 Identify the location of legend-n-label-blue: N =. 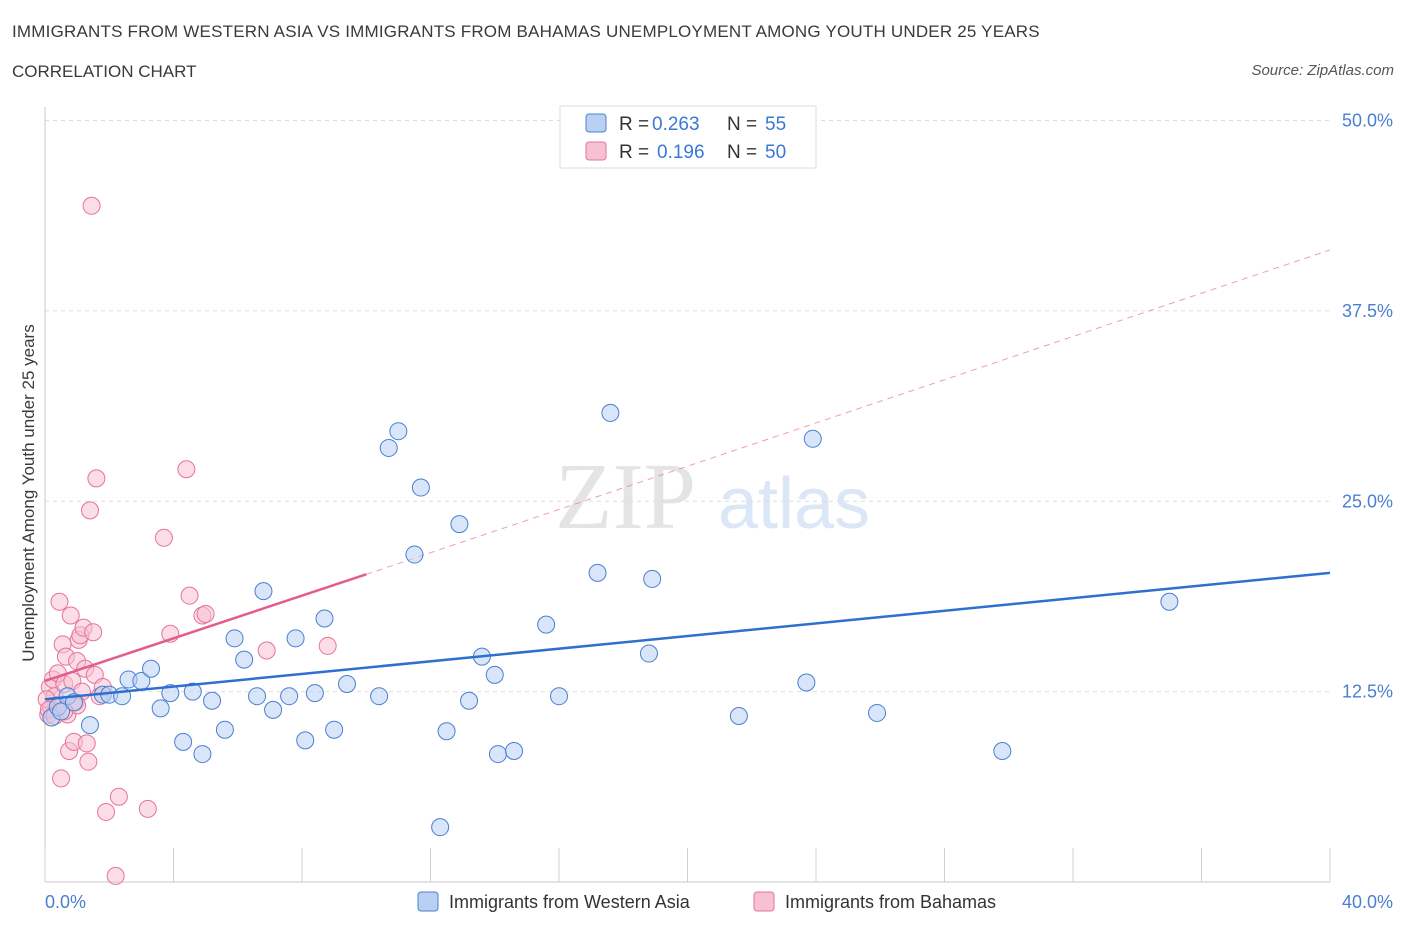
(742, 124).